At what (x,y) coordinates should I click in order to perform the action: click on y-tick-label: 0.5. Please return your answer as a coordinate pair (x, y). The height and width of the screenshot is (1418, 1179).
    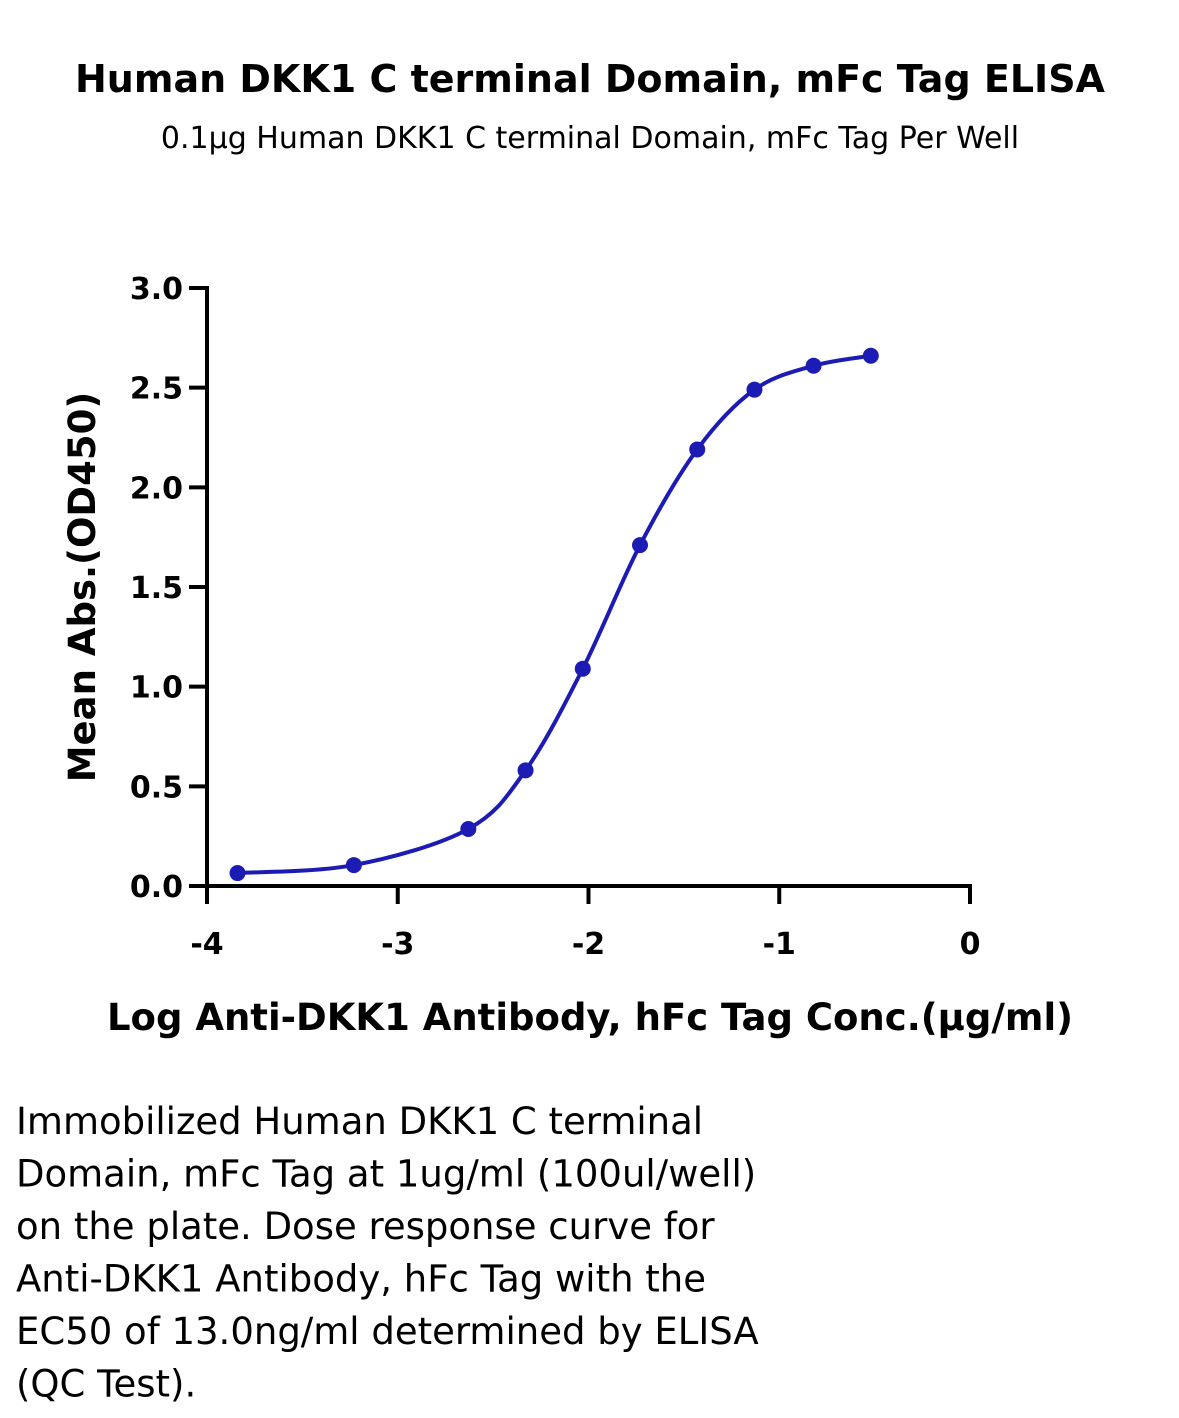
    Looking at the image, I should click on (156, 787).